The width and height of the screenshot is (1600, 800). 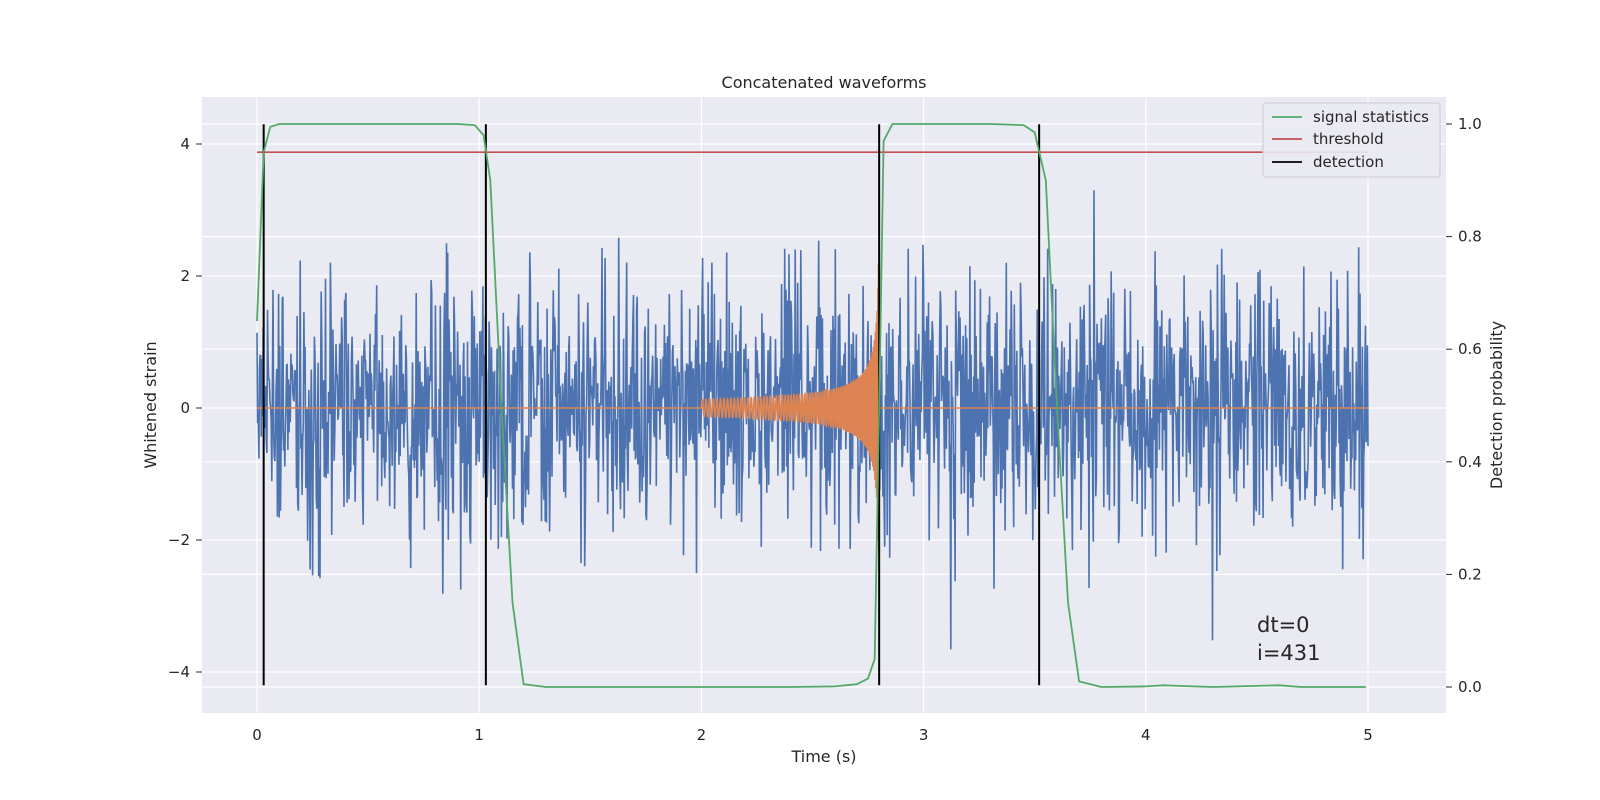 I want to click on y-tick-label-left: −2, so click(x=179, y=540).